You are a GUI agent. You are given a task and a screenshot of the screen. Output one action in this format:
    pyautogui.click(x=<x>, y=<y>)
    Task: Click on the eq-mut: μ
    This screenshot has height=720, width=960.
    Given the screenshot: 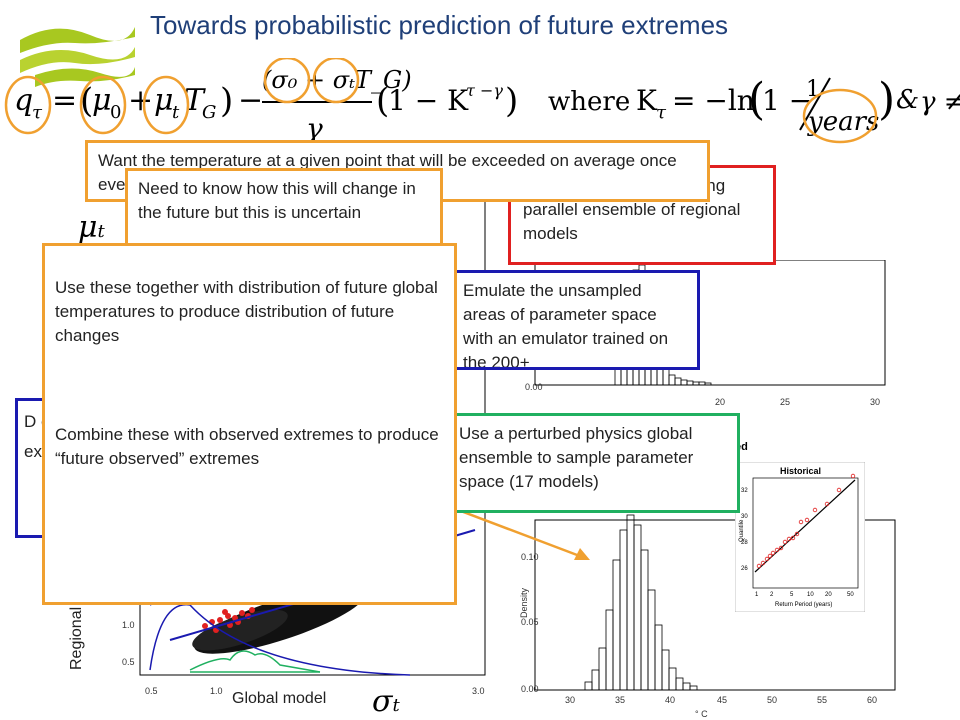 What is the action you would take?
    pyautogui.click(x=164, y=100)
    